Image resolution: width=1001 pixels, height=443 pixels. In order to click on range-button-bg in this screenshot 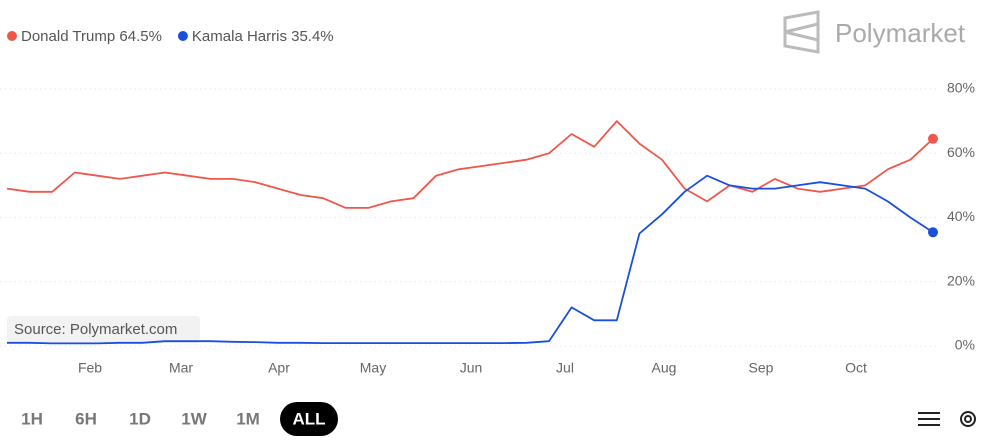, I will do `click(309, 419)`.